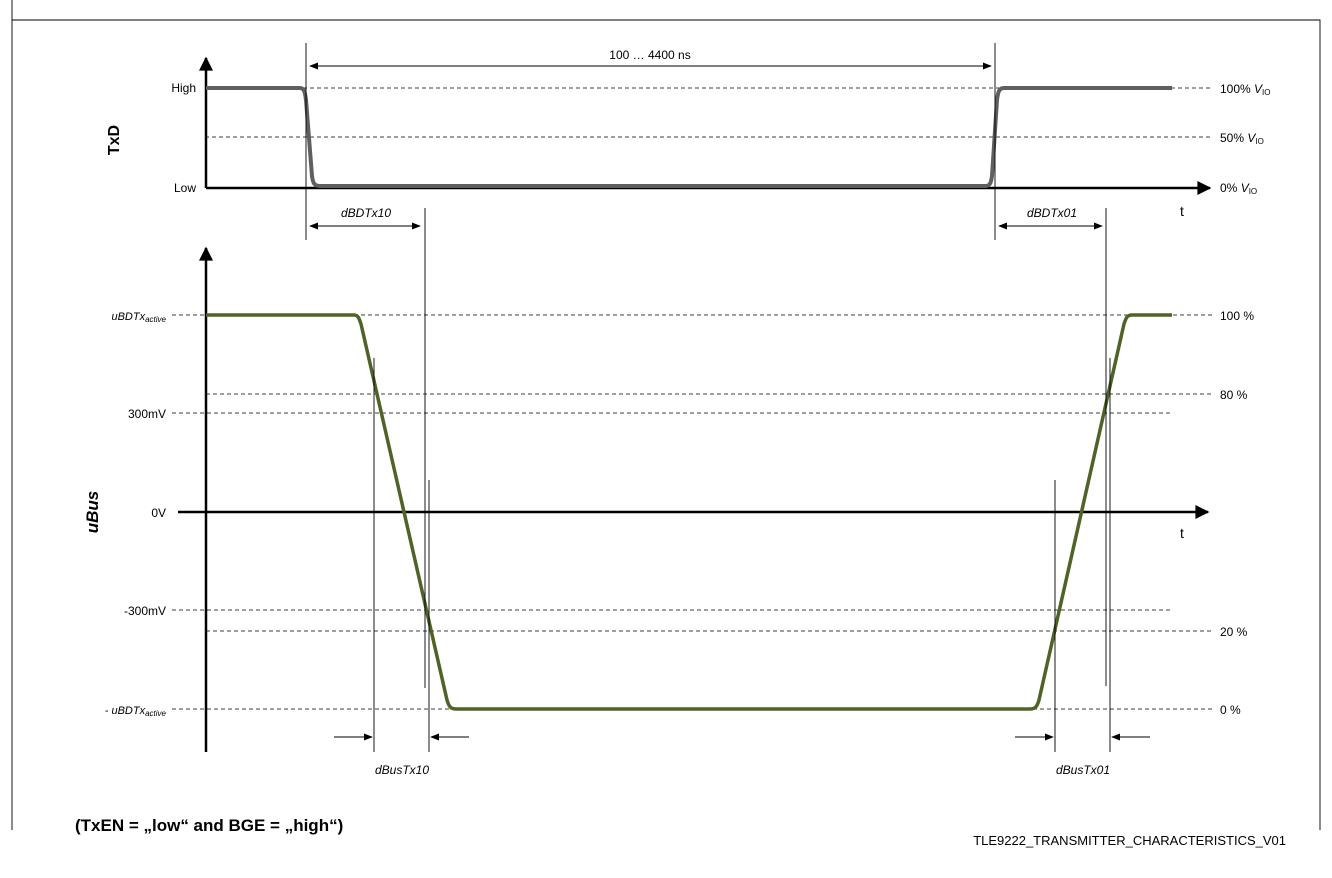  Describe the element at coordinates (1230, 710) in the screenshot. I see `ubus-0pct-label: 0 %` at that location.